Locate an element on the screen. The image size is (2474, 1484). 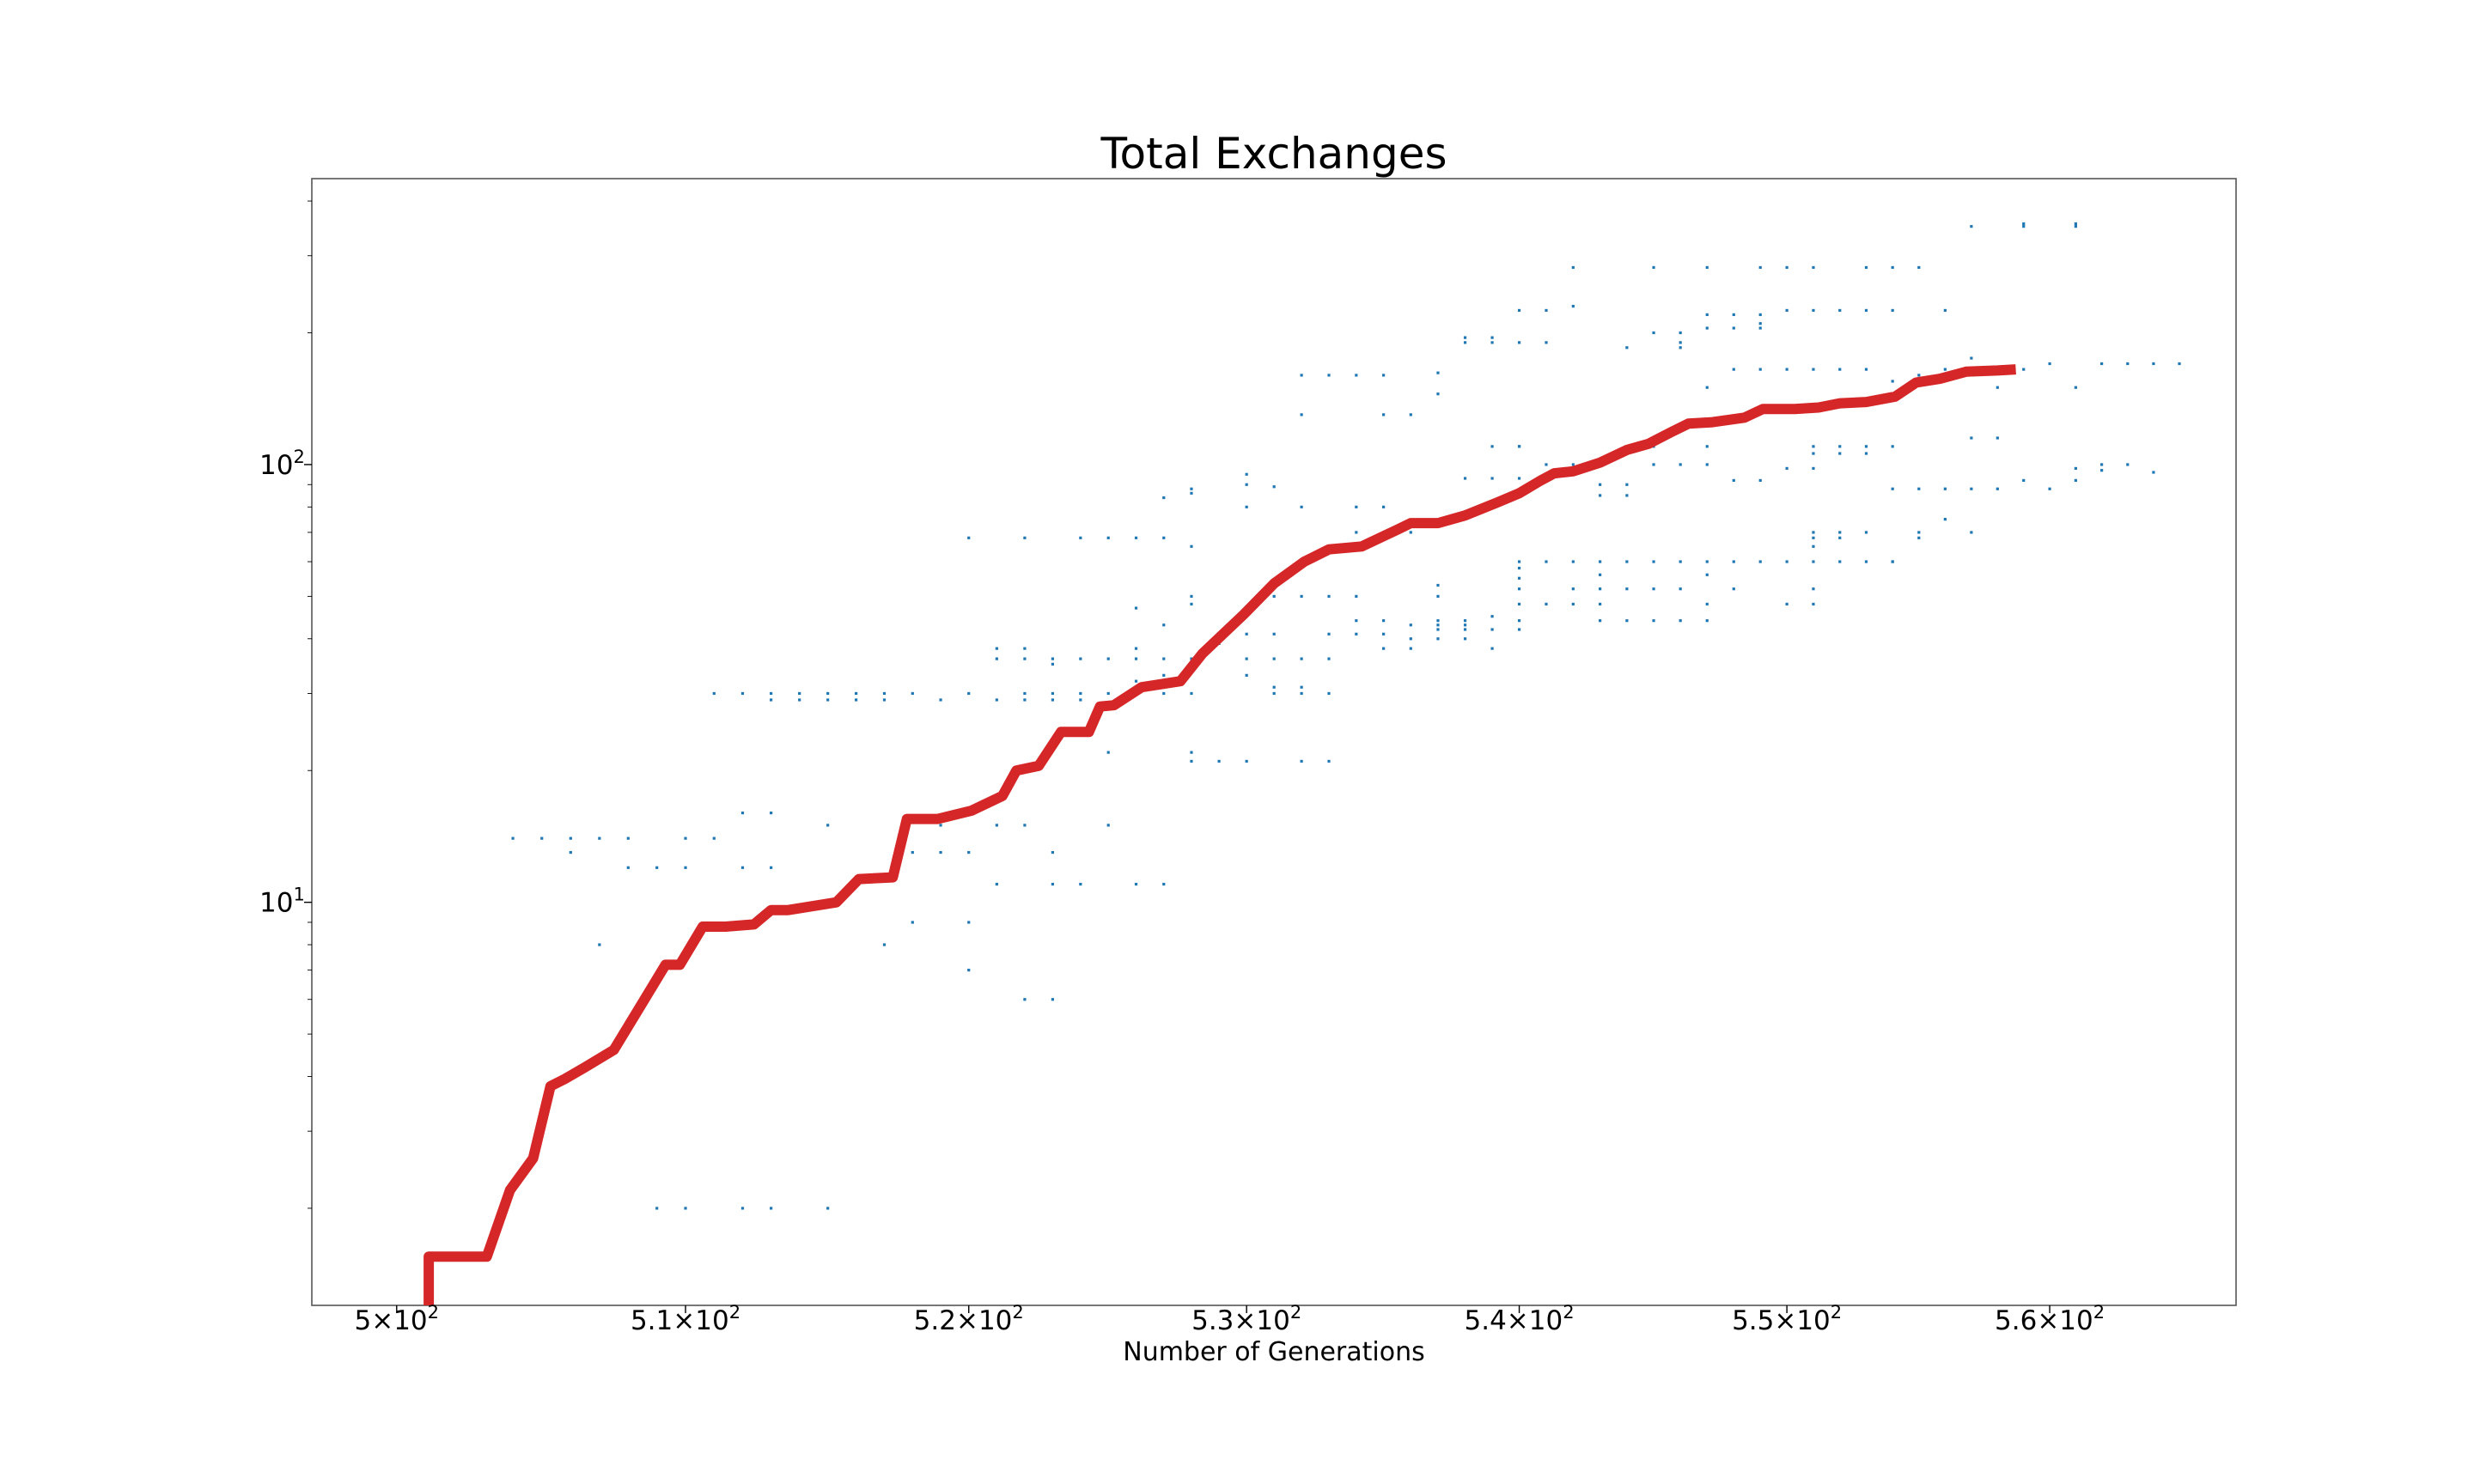
x-tick-label-3: 5.3×102 is located at coordinates (1246, 1319).